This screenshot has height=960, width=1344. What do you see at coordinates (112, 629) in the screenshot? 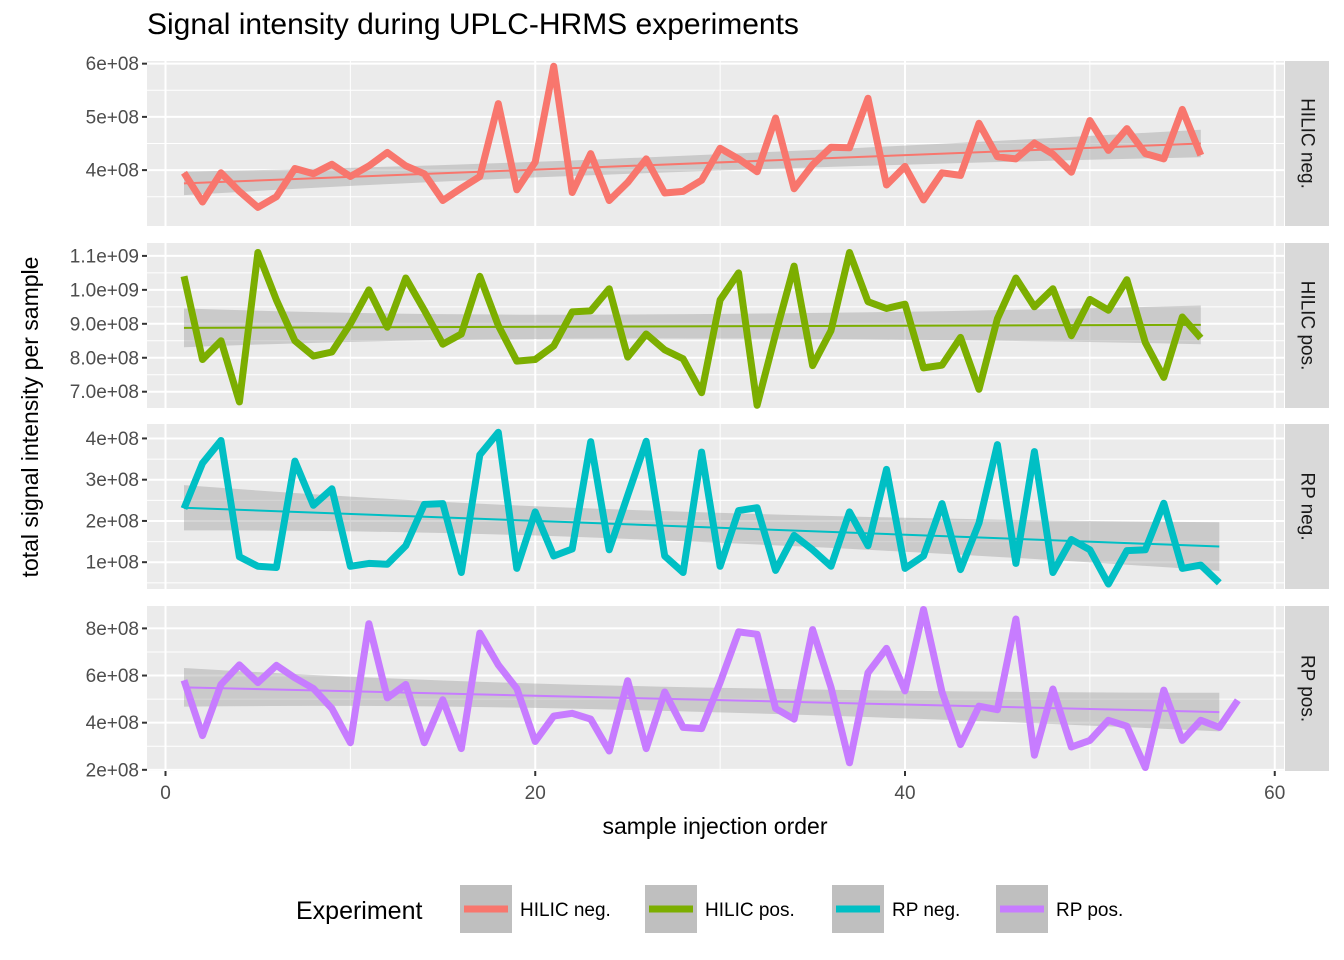
I see `y-tick-label: 8e+08` at bounding box center [112, 629].